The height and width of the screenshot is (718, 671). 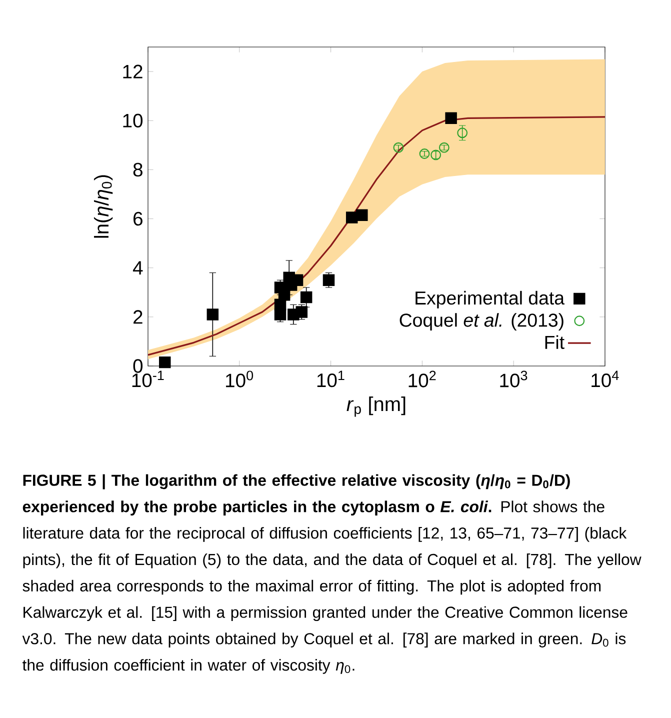 I want to click on text: shaded area corresponds to the maximal error of fitting. The plot is adopted from, so click(x=311, y=587).